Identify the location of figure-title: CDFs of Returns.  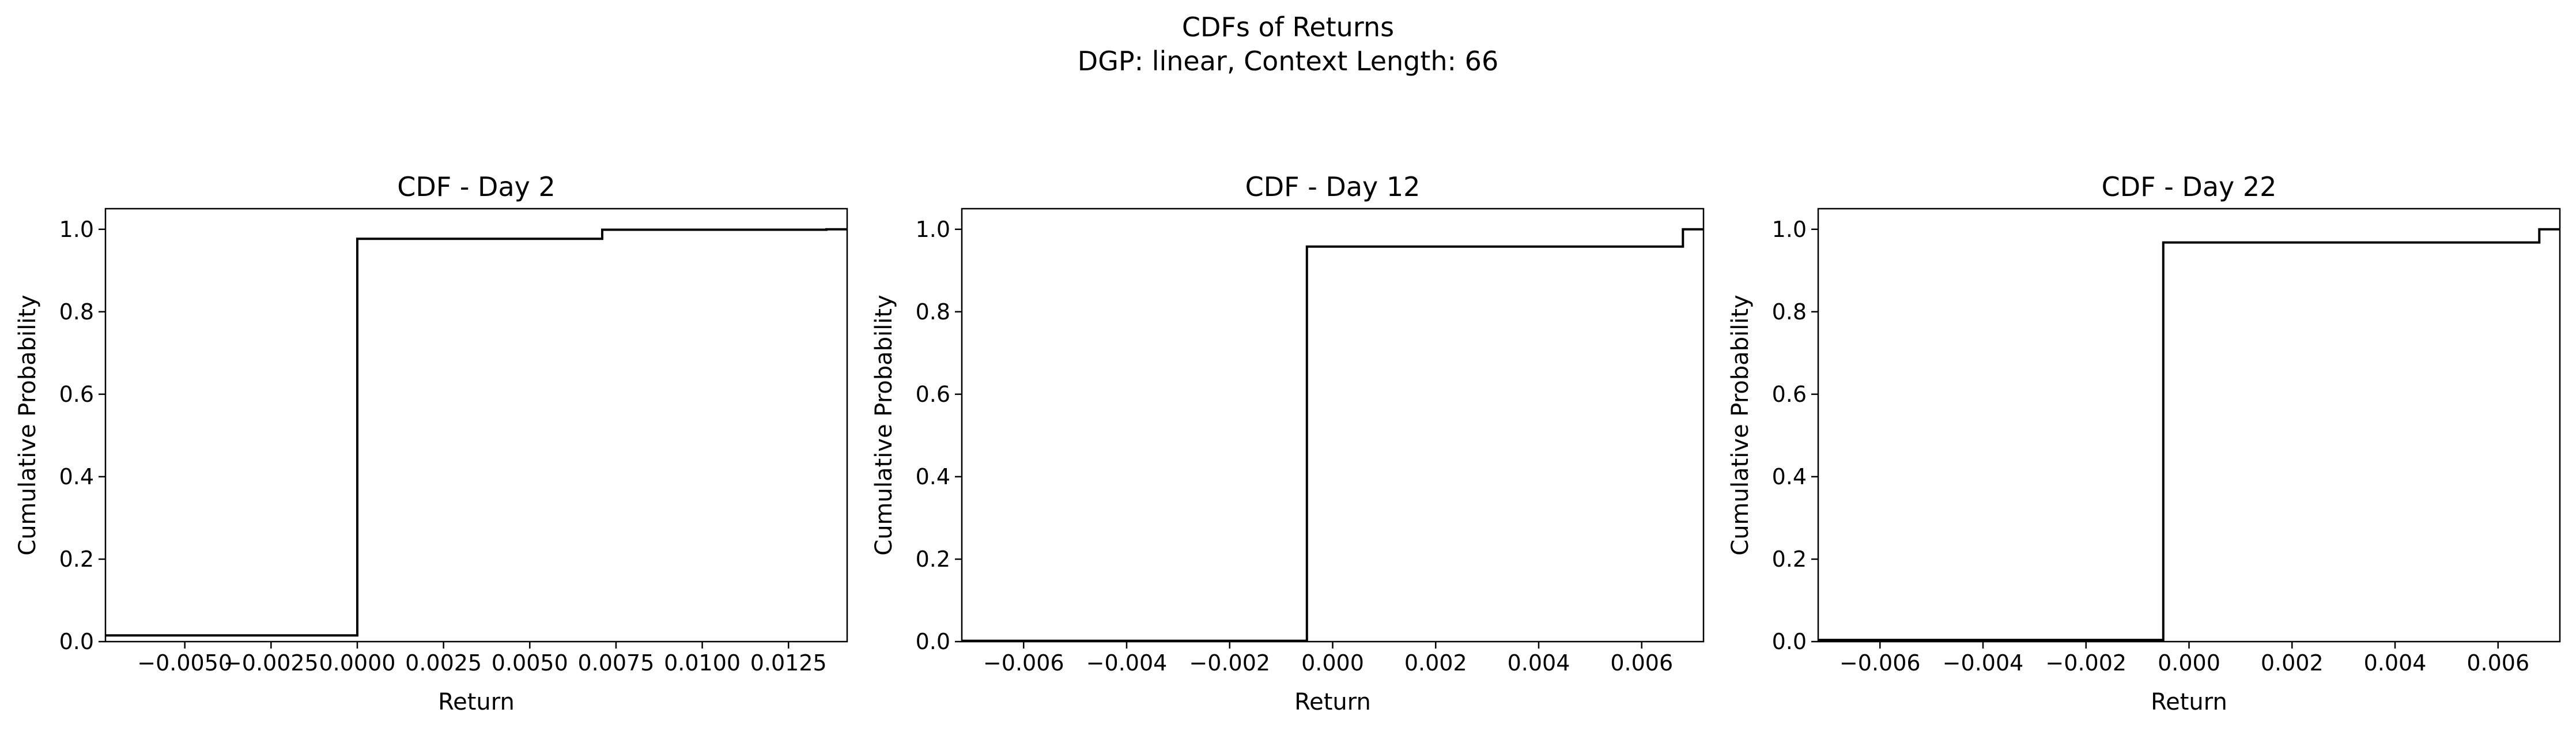
(1288, 27).